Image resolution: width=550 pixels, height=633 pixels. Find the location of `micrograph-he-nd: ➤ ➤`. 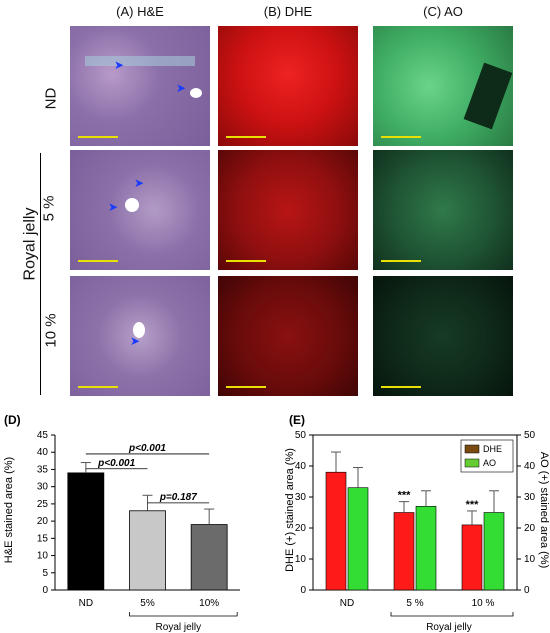

micrograph-he-nd: ➤ ➤ is located at coordinates (140, 86).